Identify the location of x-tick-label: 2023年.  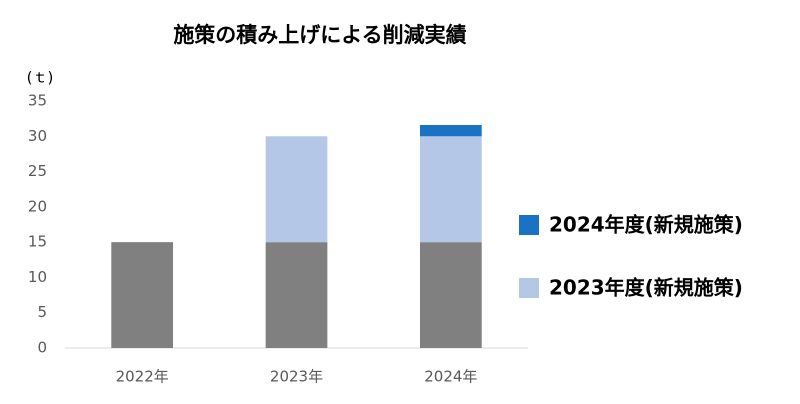
(296, 377).